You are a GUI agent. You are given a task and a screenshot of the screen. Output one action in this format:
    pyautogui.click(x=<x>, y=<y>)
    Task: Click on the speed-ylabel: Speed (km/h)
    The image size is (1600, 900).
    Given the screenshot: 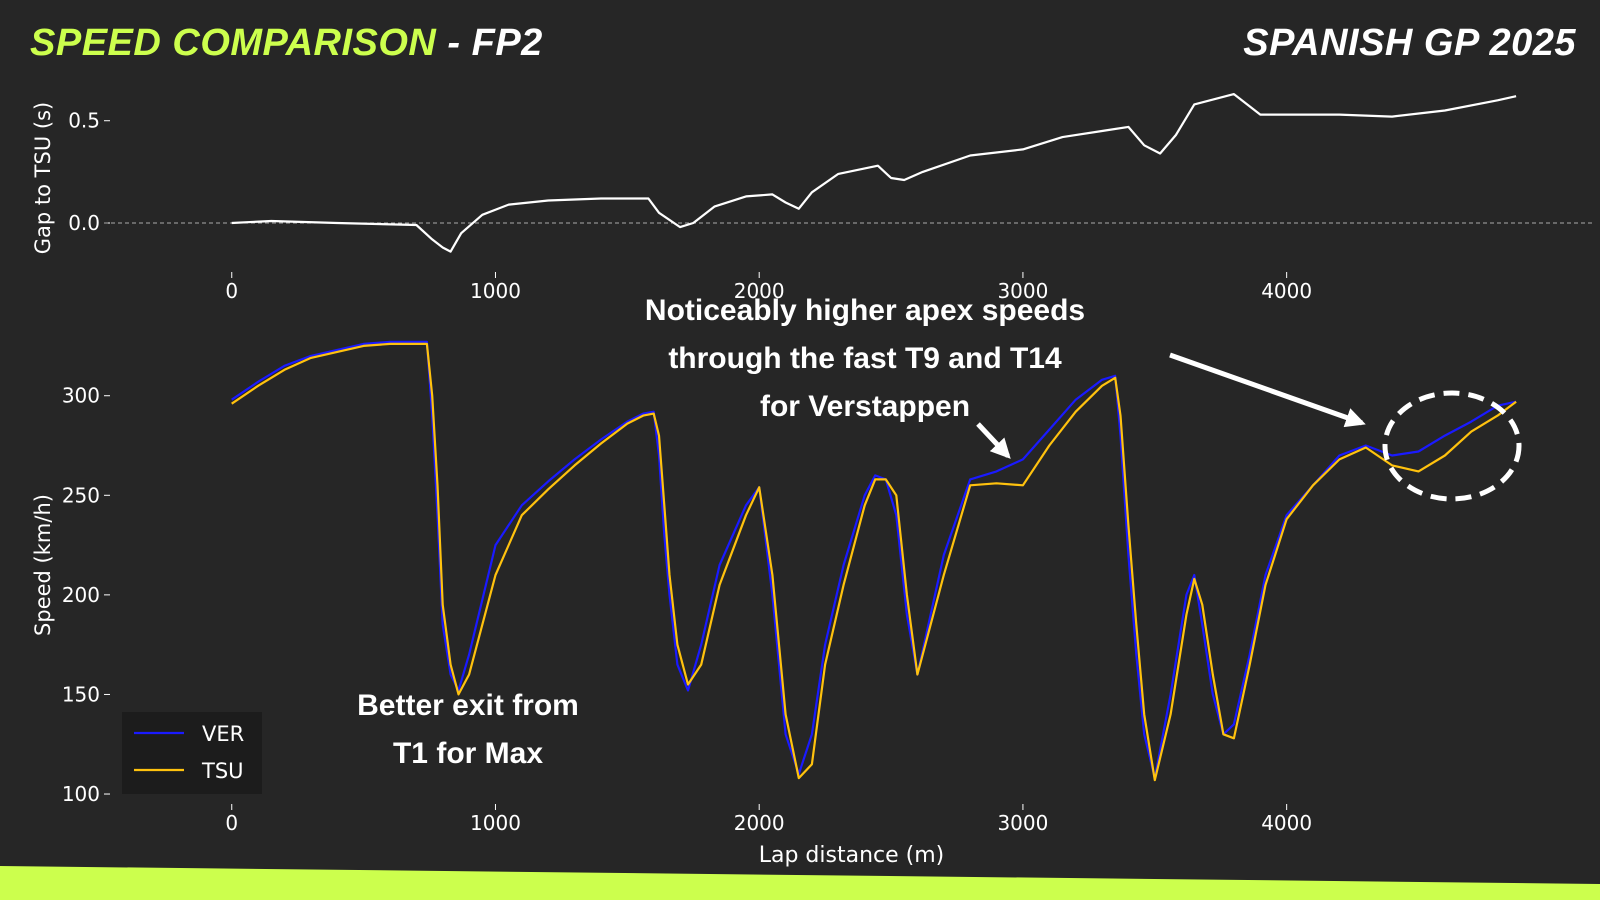 What is the action you would take?
    pyautogui.click(x=43, y=565)
    